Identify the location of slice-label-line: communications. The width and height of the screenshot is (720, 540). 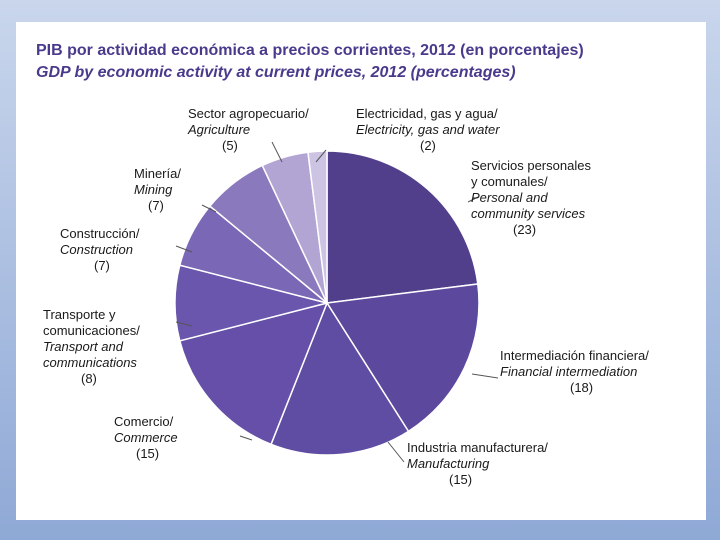
(90, 362).